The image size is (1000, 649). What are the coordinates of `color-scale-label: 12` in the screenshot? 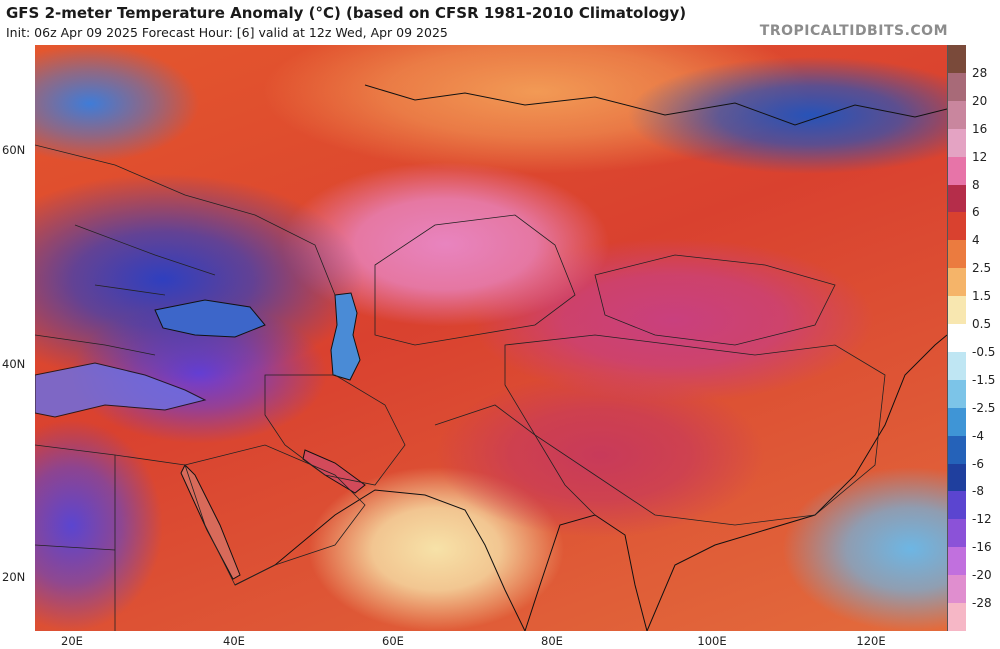 It's located at (980, 156).